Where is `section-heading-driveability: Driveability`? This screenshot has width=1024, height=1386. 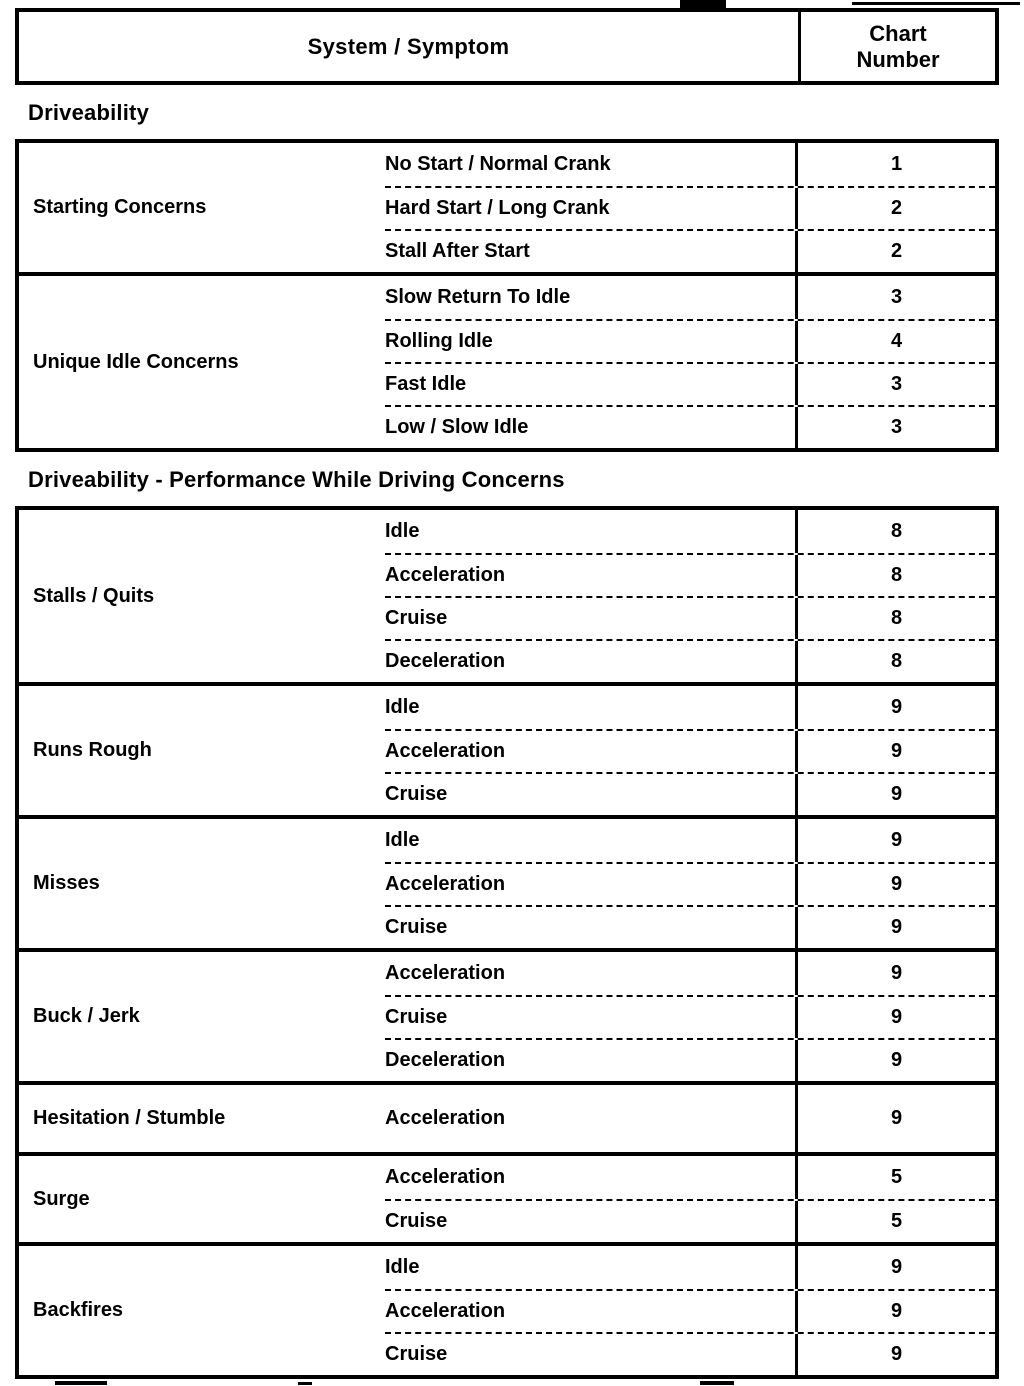 section-heading-driveability: Driveability is located at coordinates (89, 112).